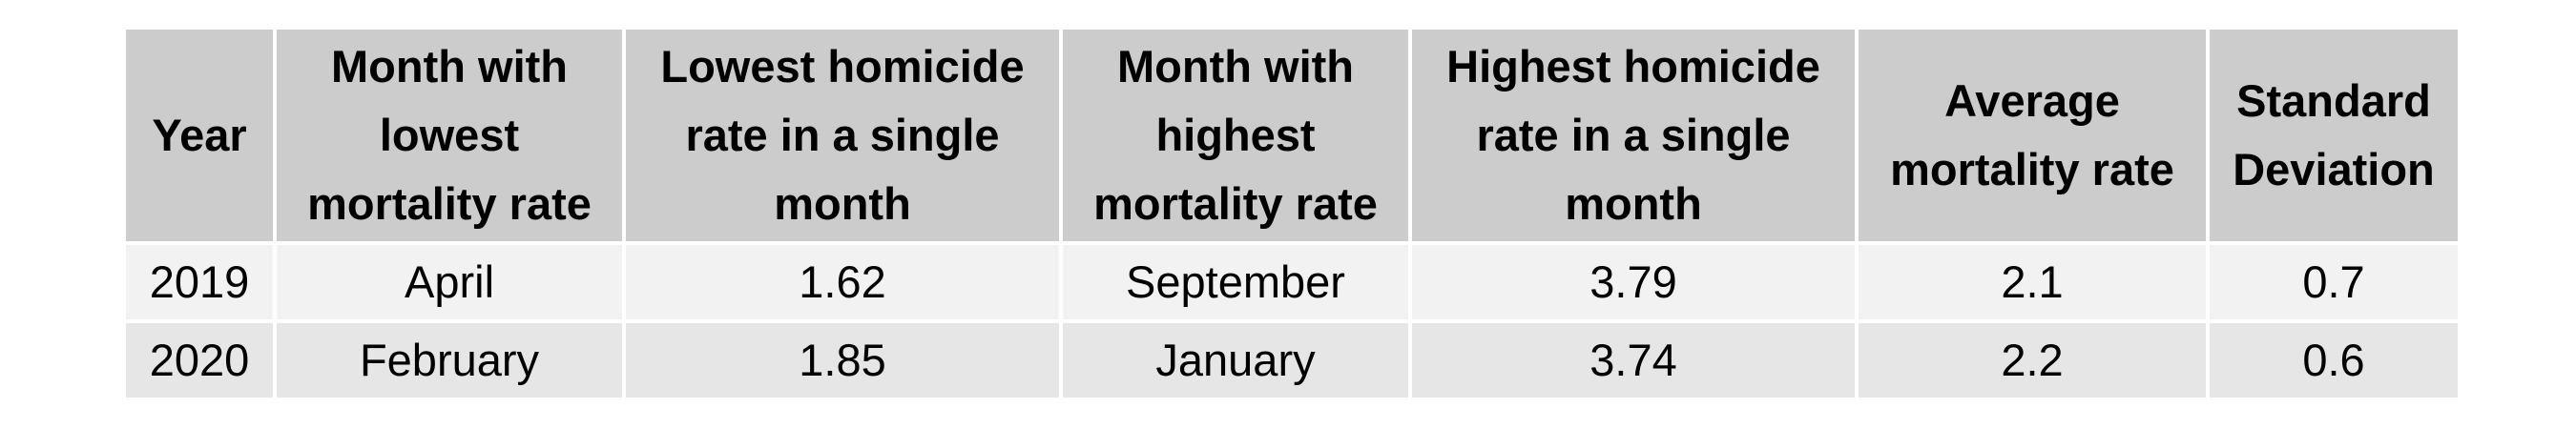 The width and height of the screenshot is (2576, 429). I want to click on cell-lowest-month: February, so click(449, 360).